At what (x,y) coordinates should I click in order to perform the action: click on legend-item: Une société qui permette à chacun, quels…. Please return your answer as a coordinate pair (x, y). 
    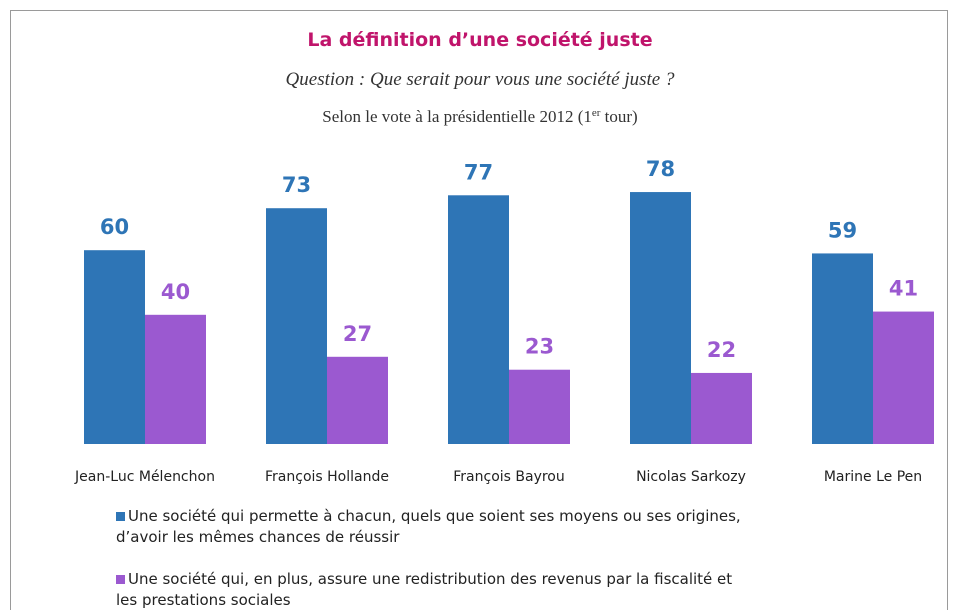
    Looking at the image, I should click on (436, 527).